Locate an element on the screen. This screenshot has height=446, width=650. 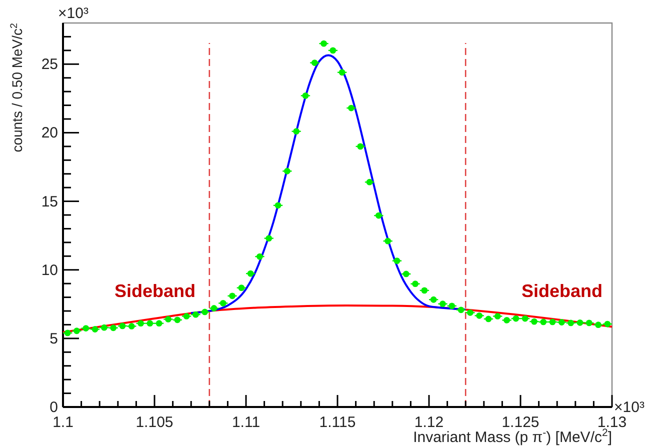
x-tick-label: 1.105 is located at coordinates (155, 422).